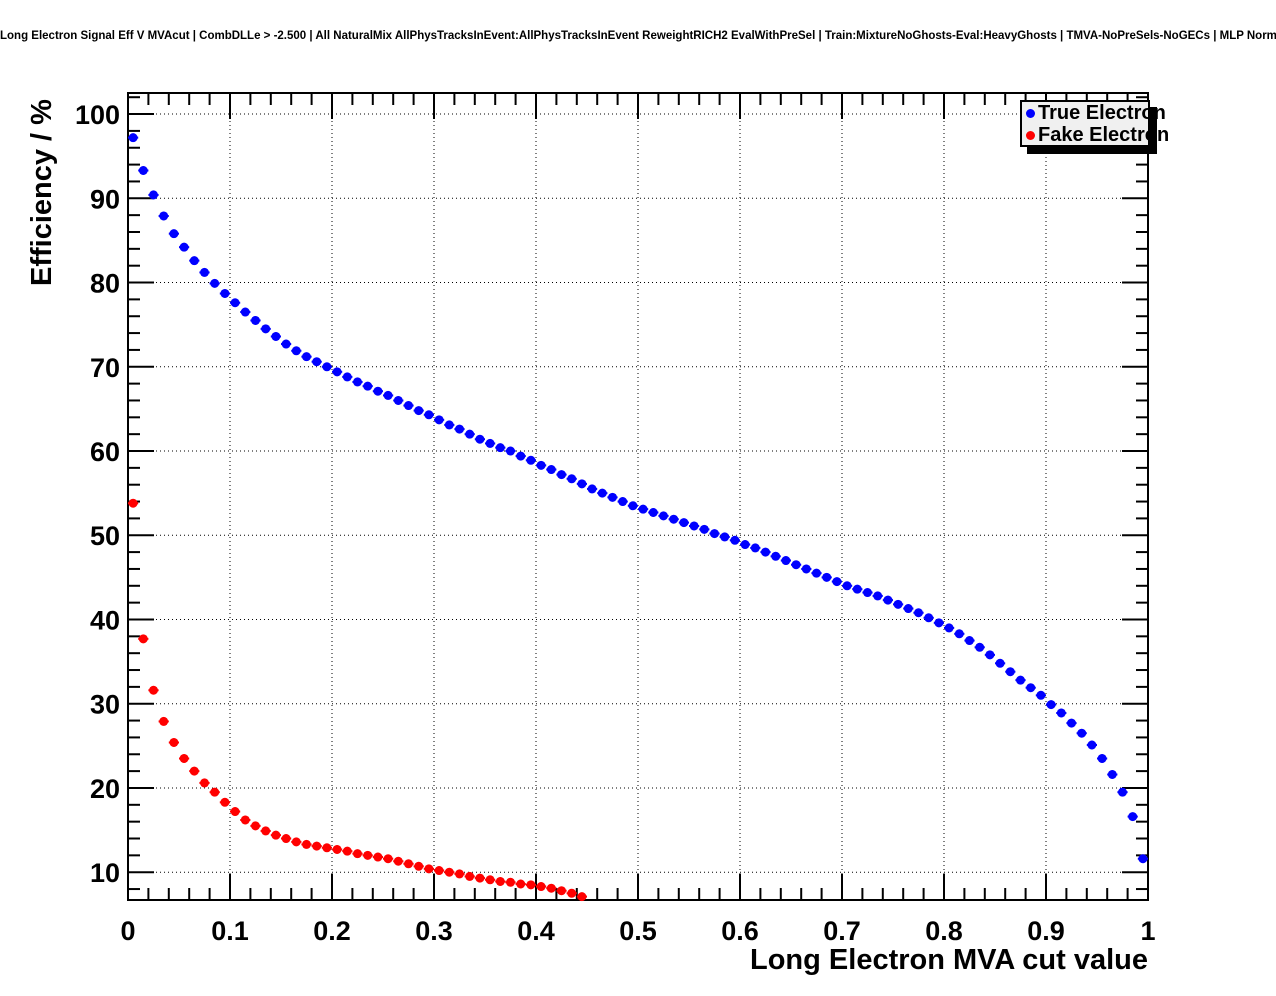 The image size is (1276, 996). Describe the element at coordinates (842, 931) in the screenshot. I see `x-tick-label: 0.7` at that location.